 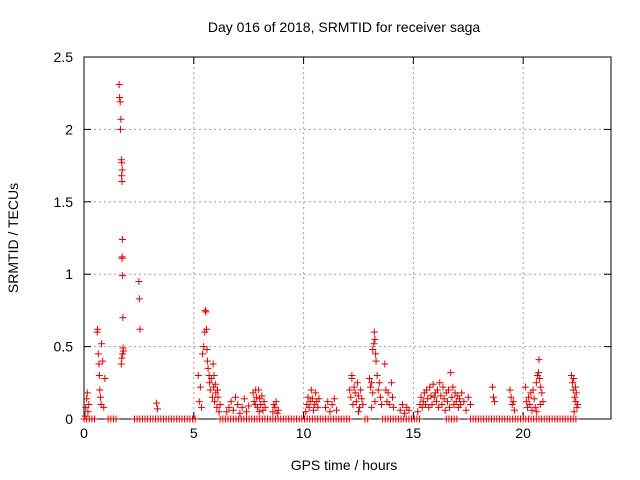 What do you see at coordinates (84, 433) in the screenshot?
I see `x-tick-label: 0` at bounding box center [84, 433].